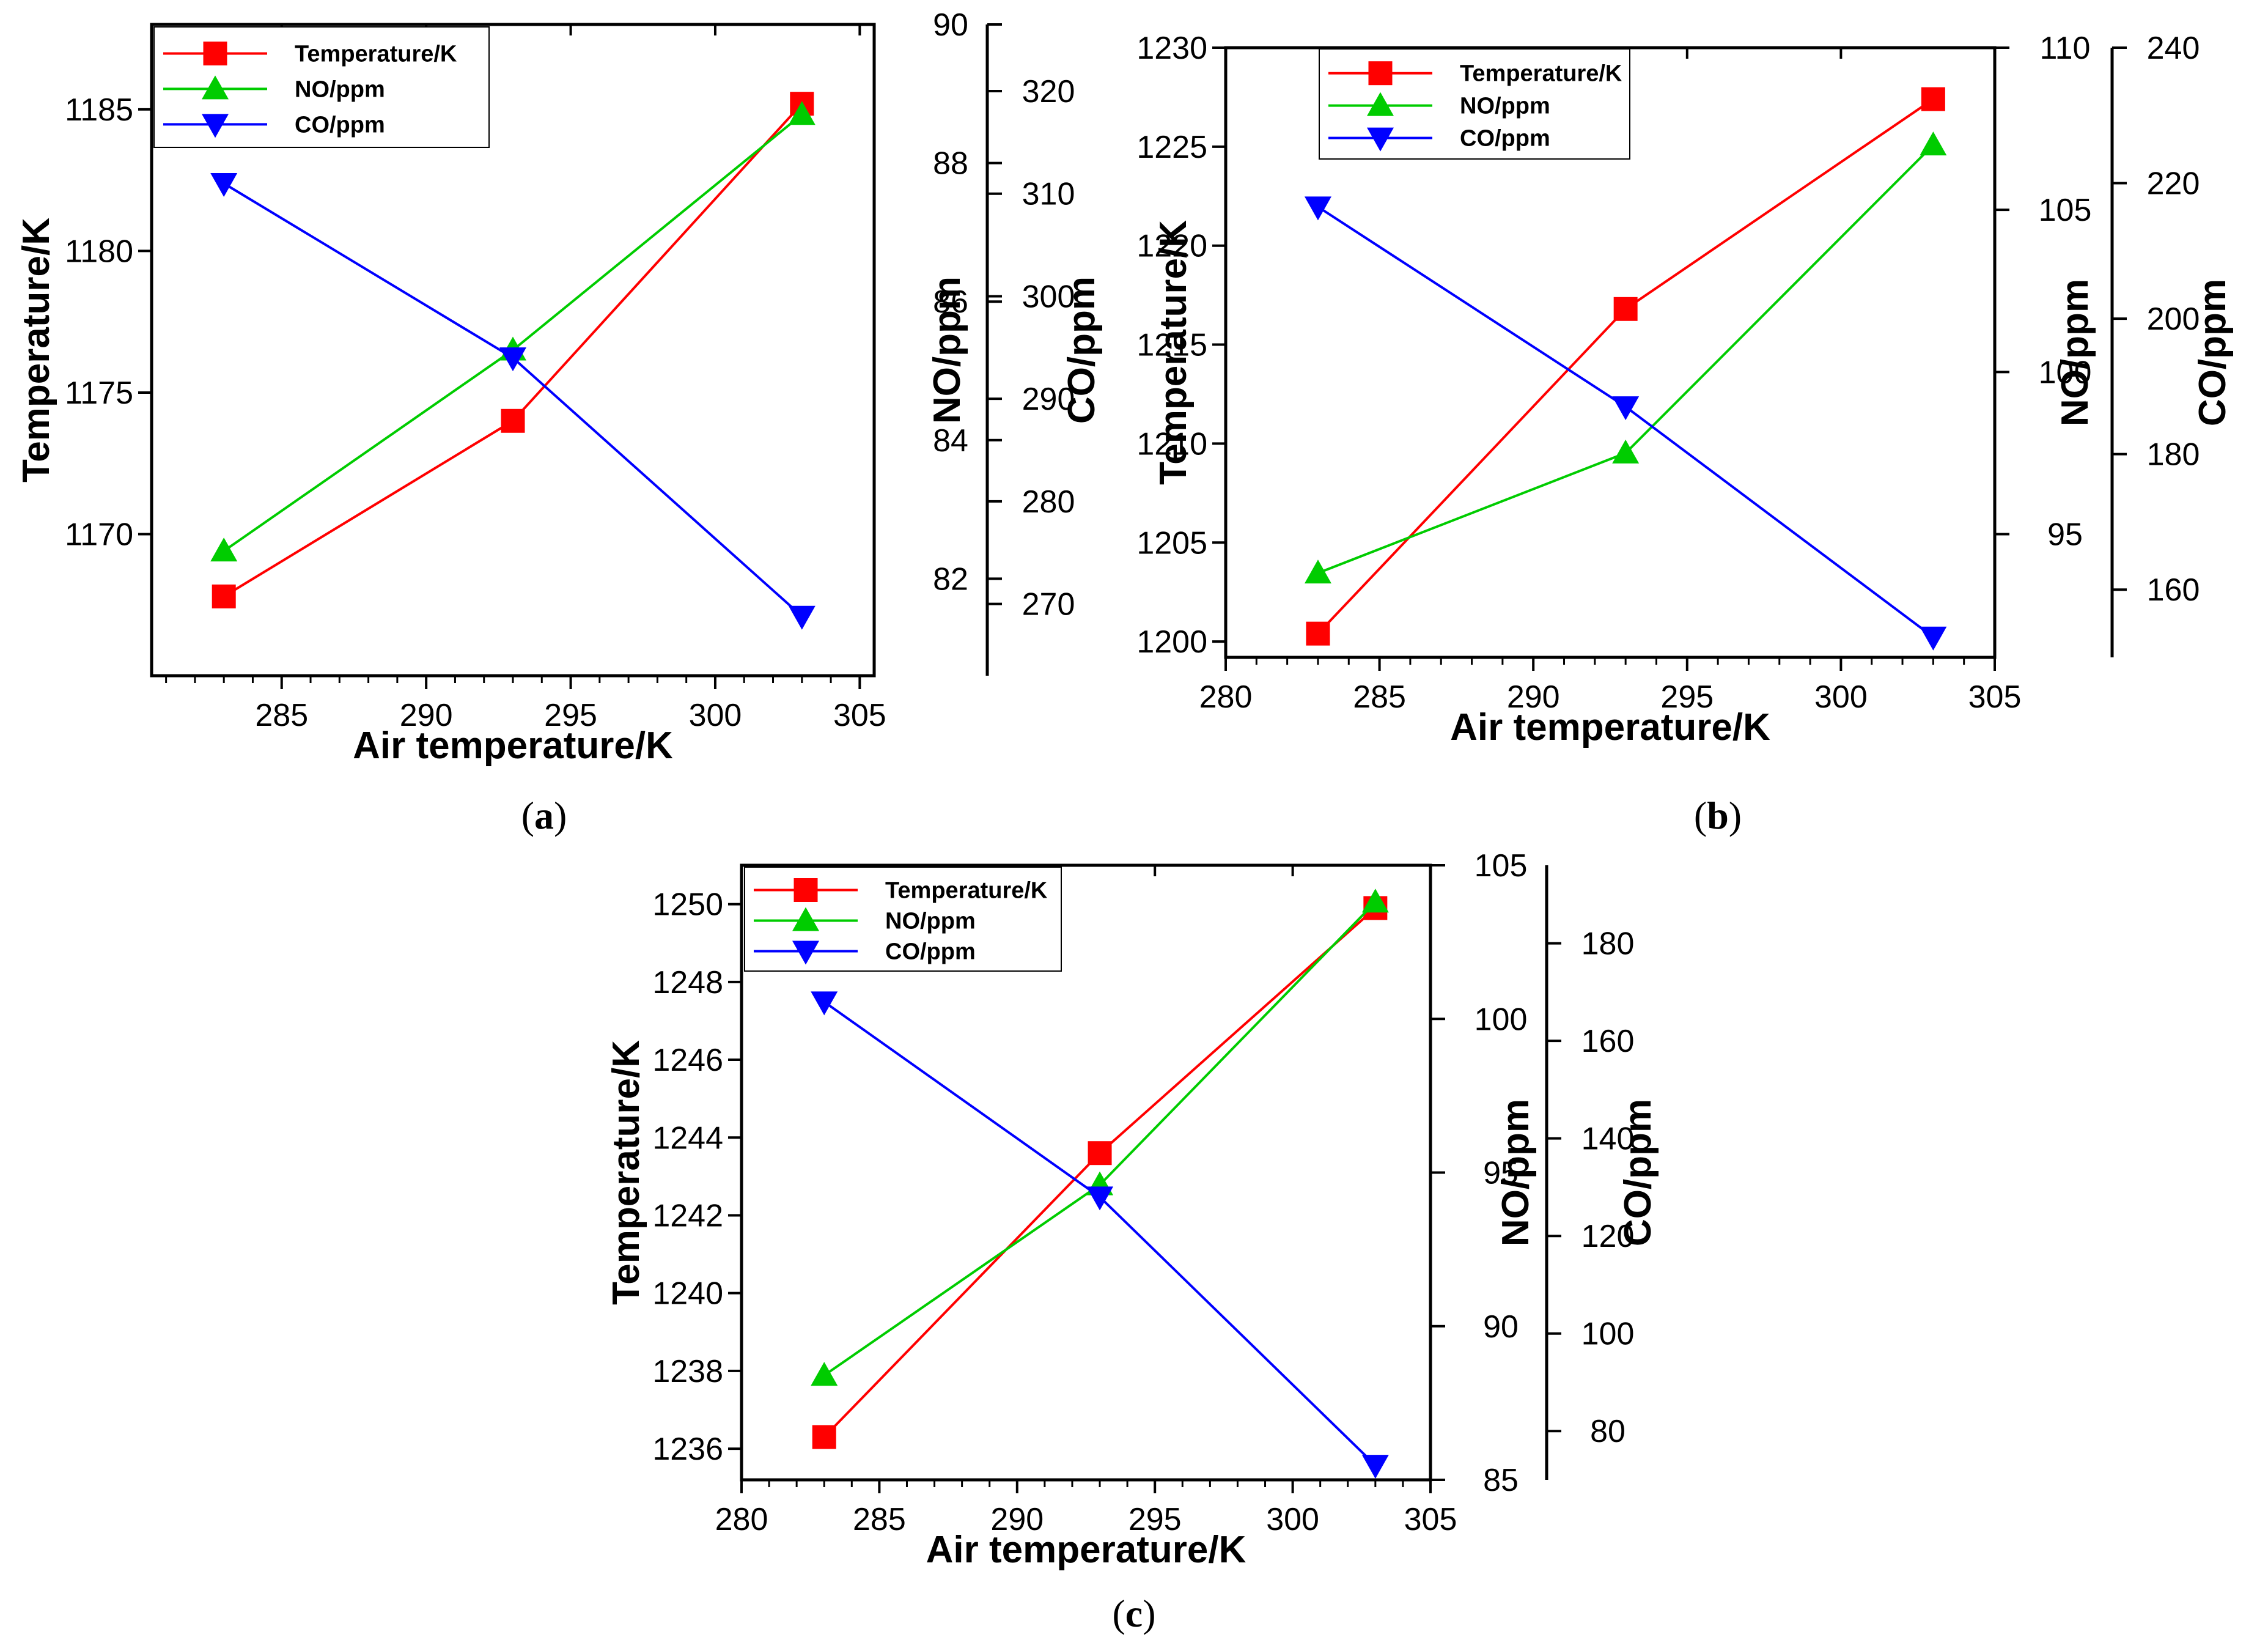  What do you see at coordinates (950, 164) in the screenshot?
I see `y2-tick-label: 88` at bounding box center [950, 164].